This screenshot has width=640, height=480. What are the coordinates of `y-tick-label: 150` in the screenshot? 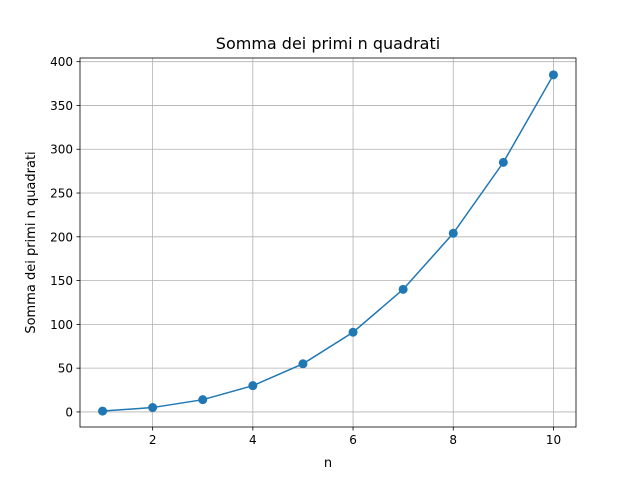 It's located at (61, 281).